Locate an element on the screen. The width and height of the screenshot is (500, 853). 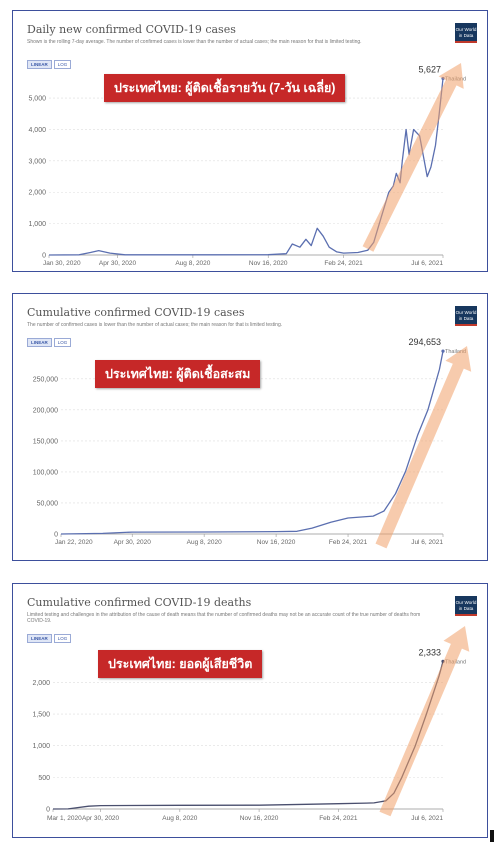
series-label: Thailand is located at coordinates (455, 352).